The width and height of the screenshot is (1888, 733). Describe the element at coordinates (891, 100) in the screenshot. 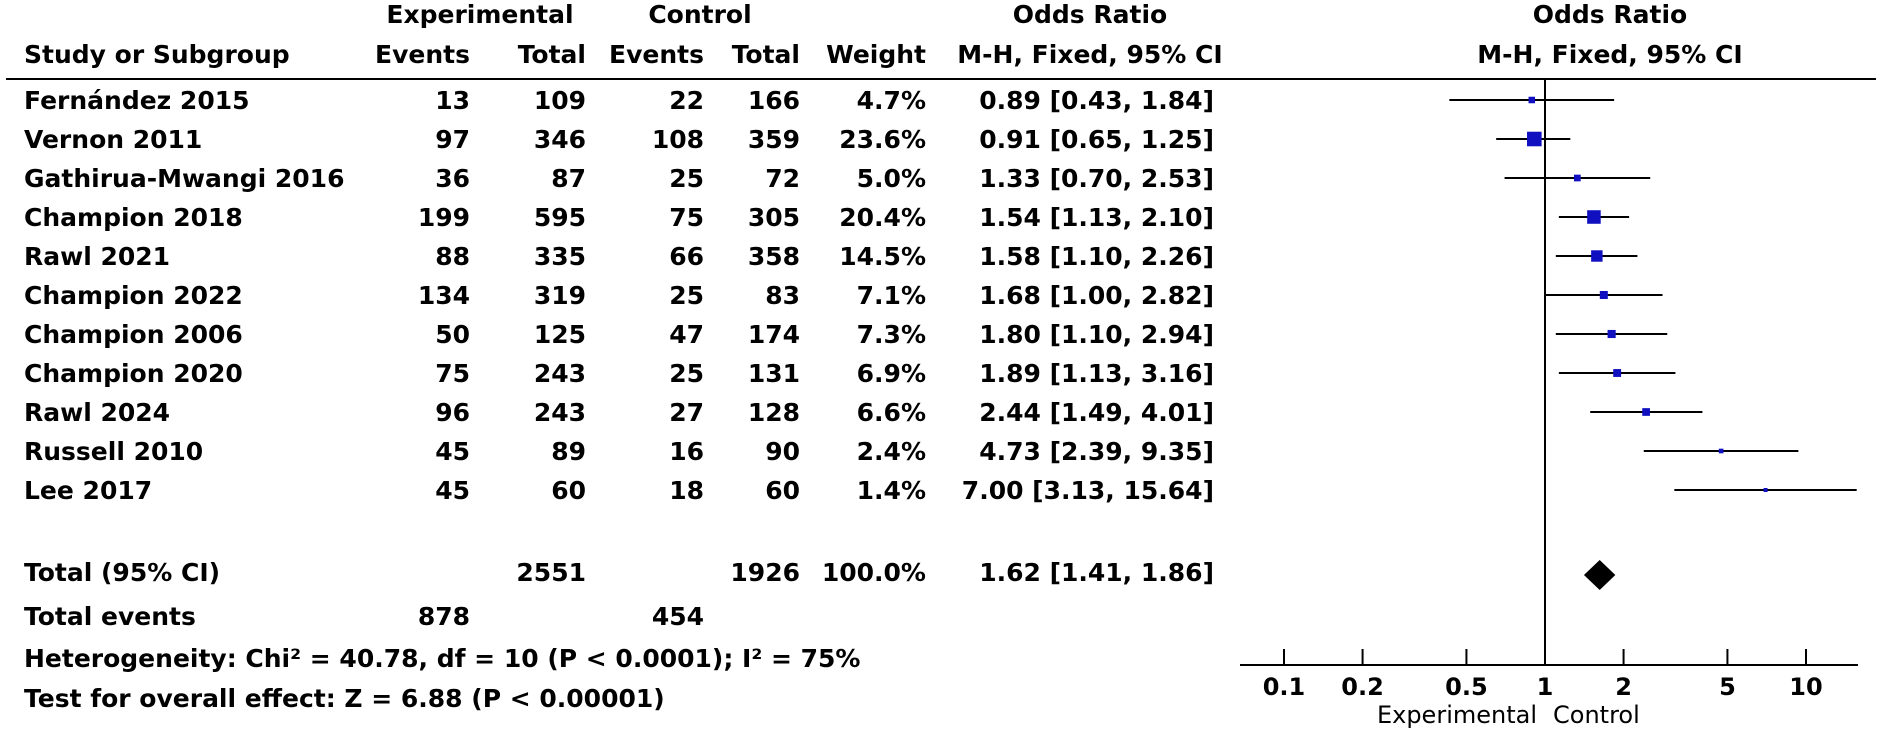

I see `weight: 4.7%` at that location.